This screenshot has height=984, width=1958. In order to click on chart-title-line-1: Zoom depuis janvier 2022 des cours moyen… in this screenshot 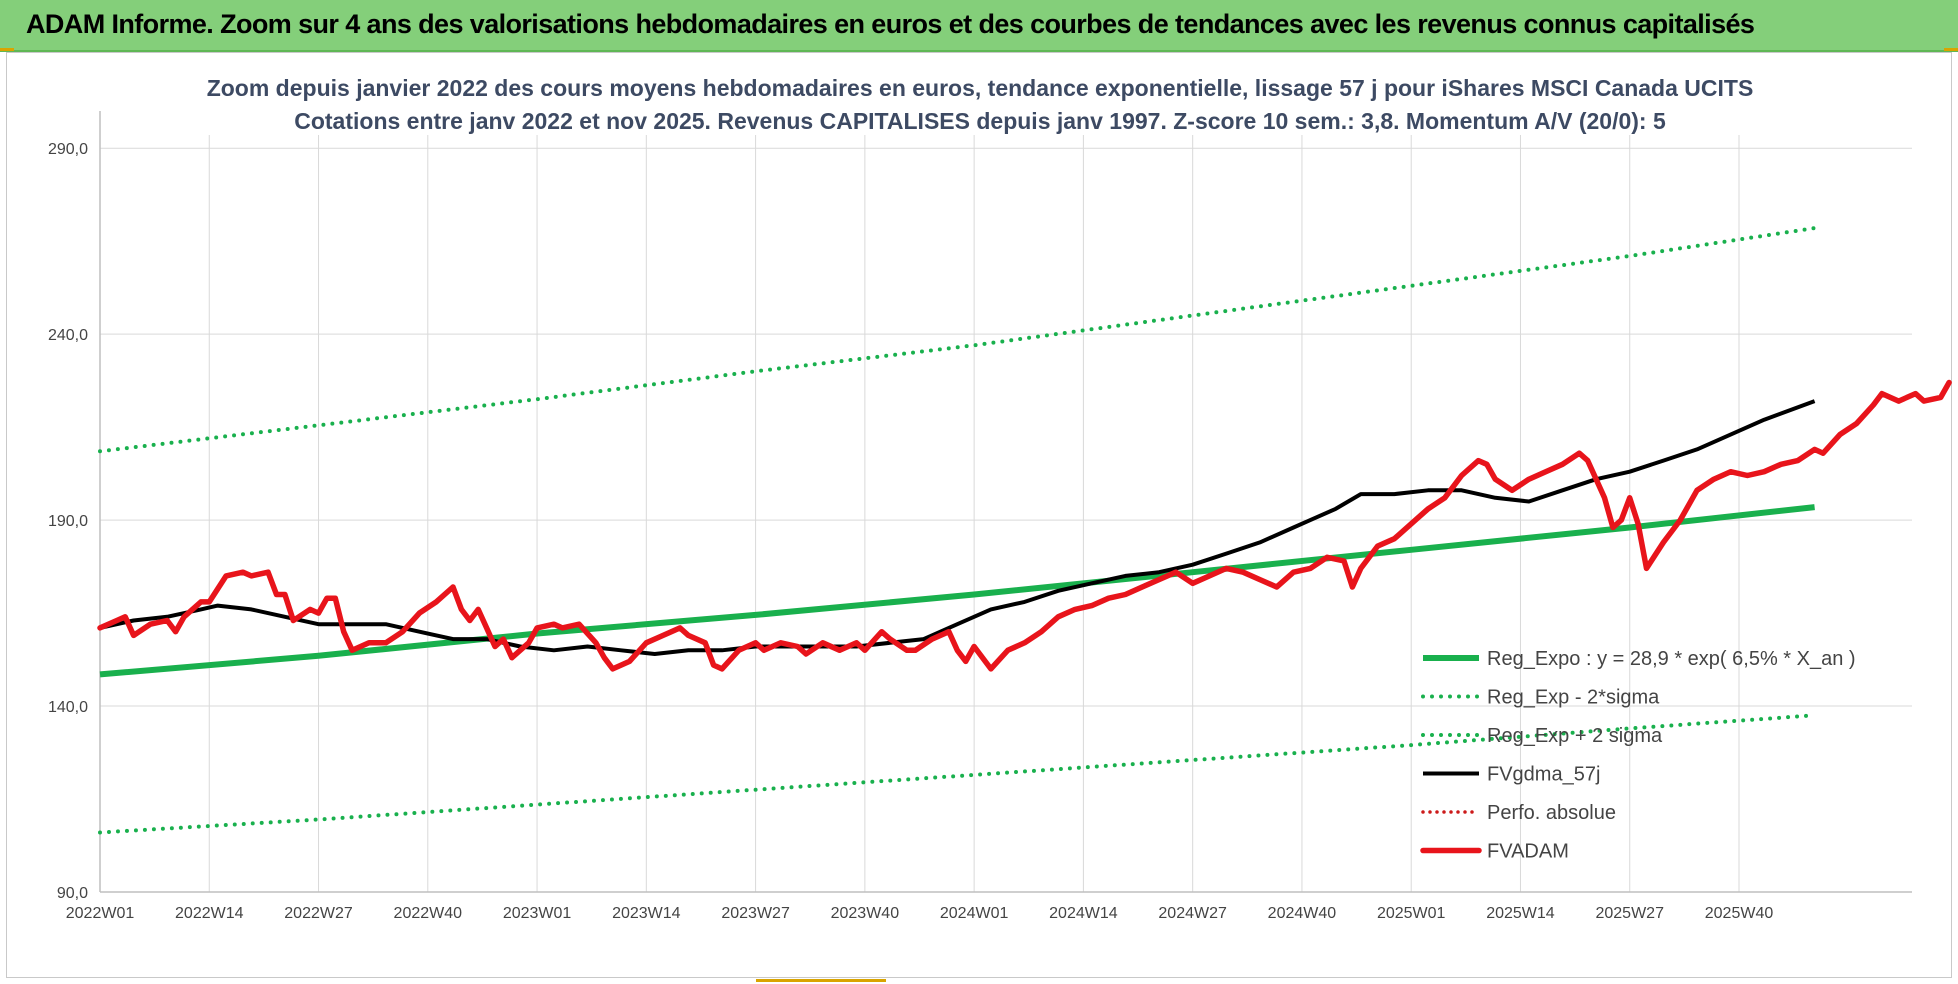, I will do `click(980, 88)`.